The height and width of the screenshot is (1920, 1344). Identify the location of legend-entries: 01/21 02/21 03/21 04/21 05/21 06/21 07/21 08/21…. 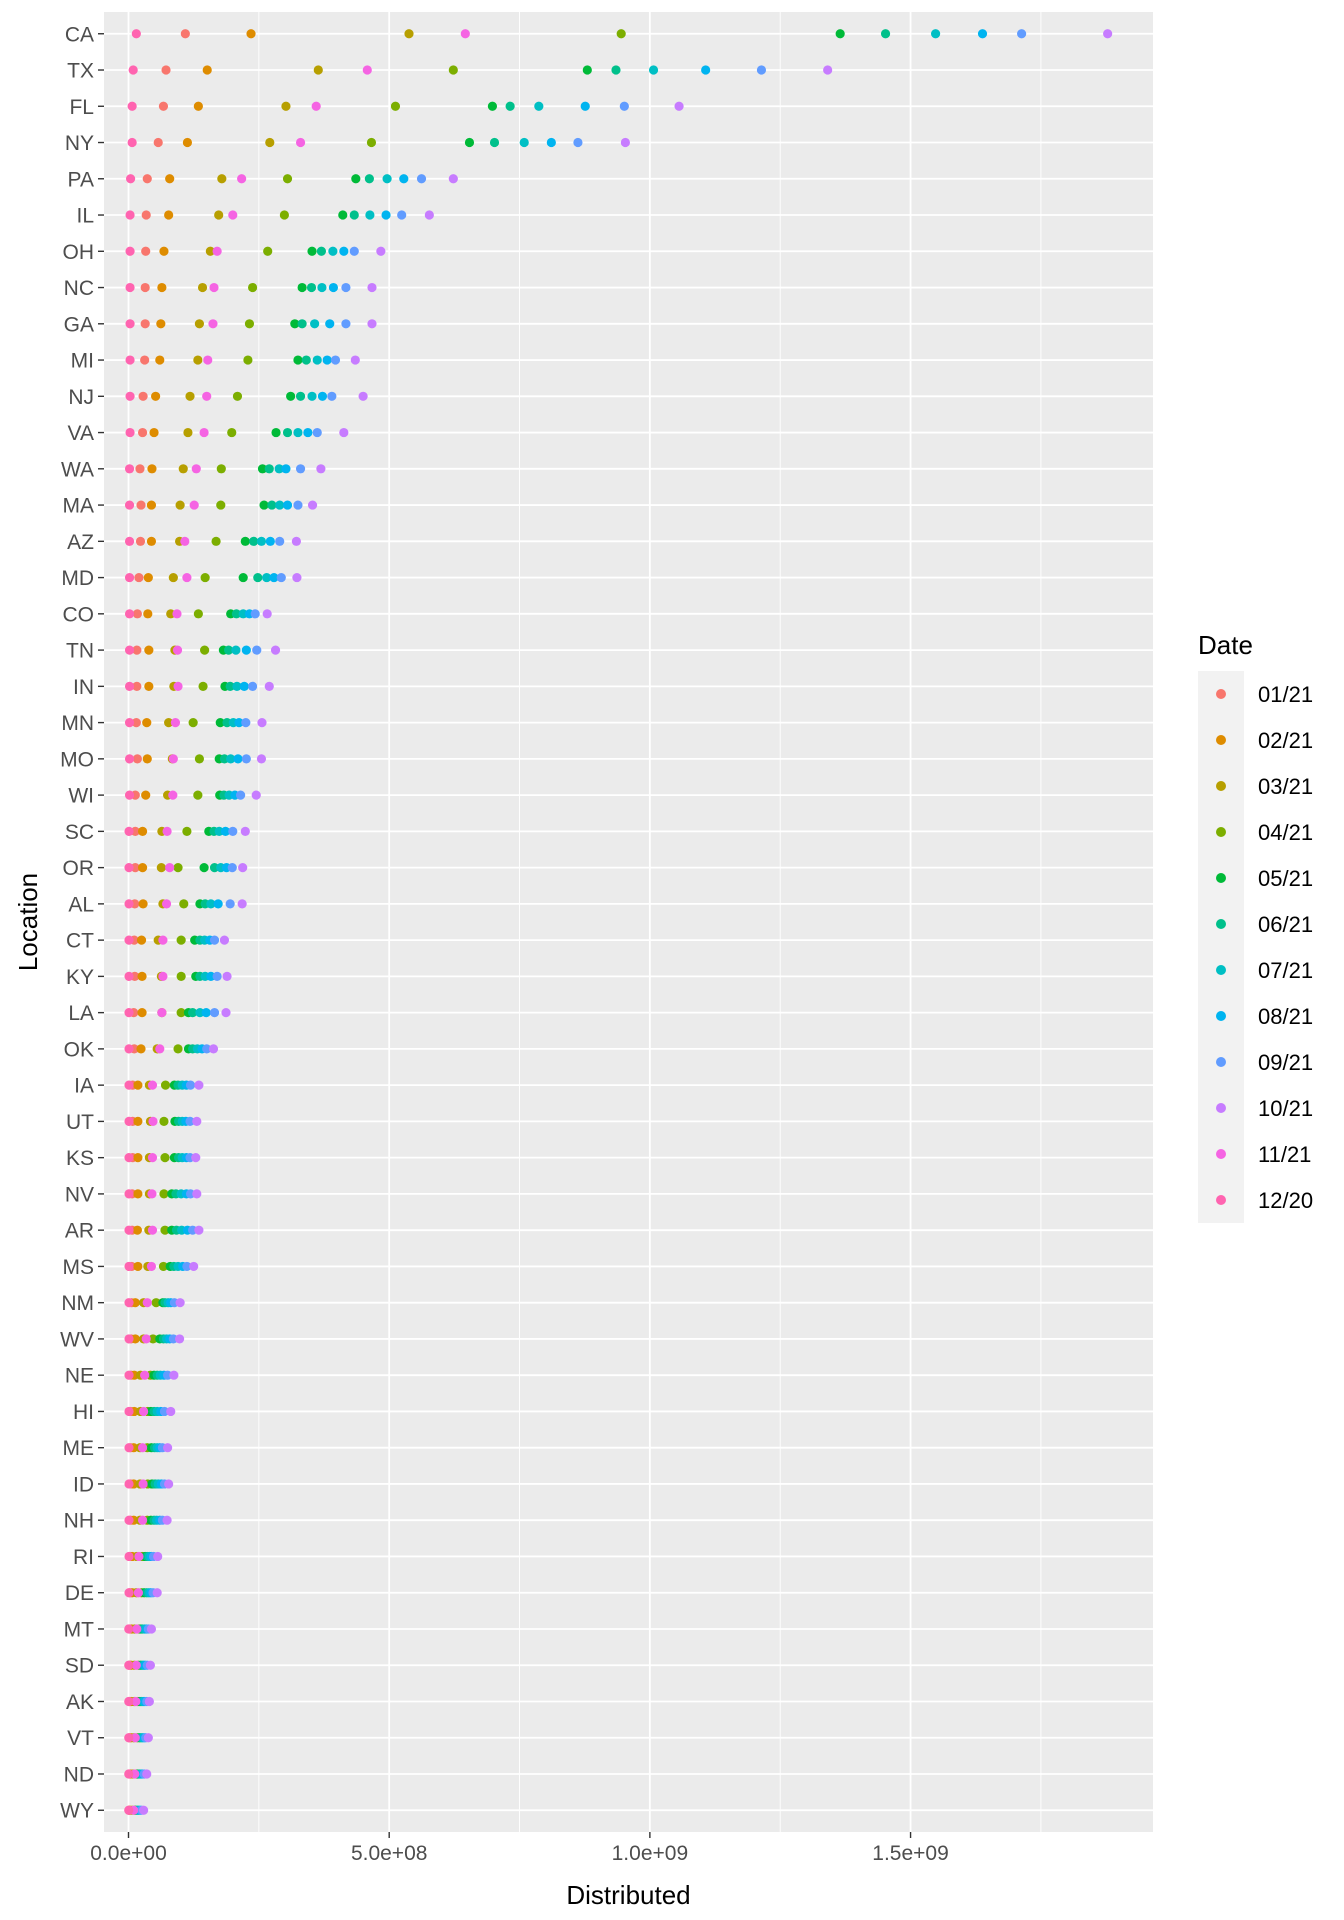
(1264, 947).